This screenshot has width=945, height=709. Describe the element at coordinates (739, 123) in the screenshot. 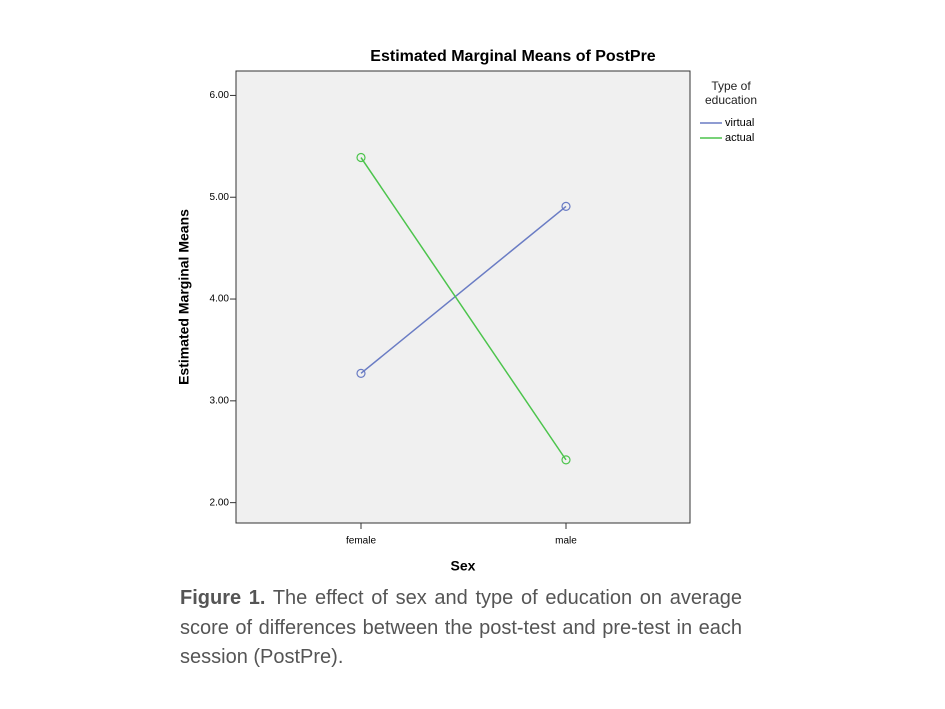

I see `legend-label: virtual` at that location.